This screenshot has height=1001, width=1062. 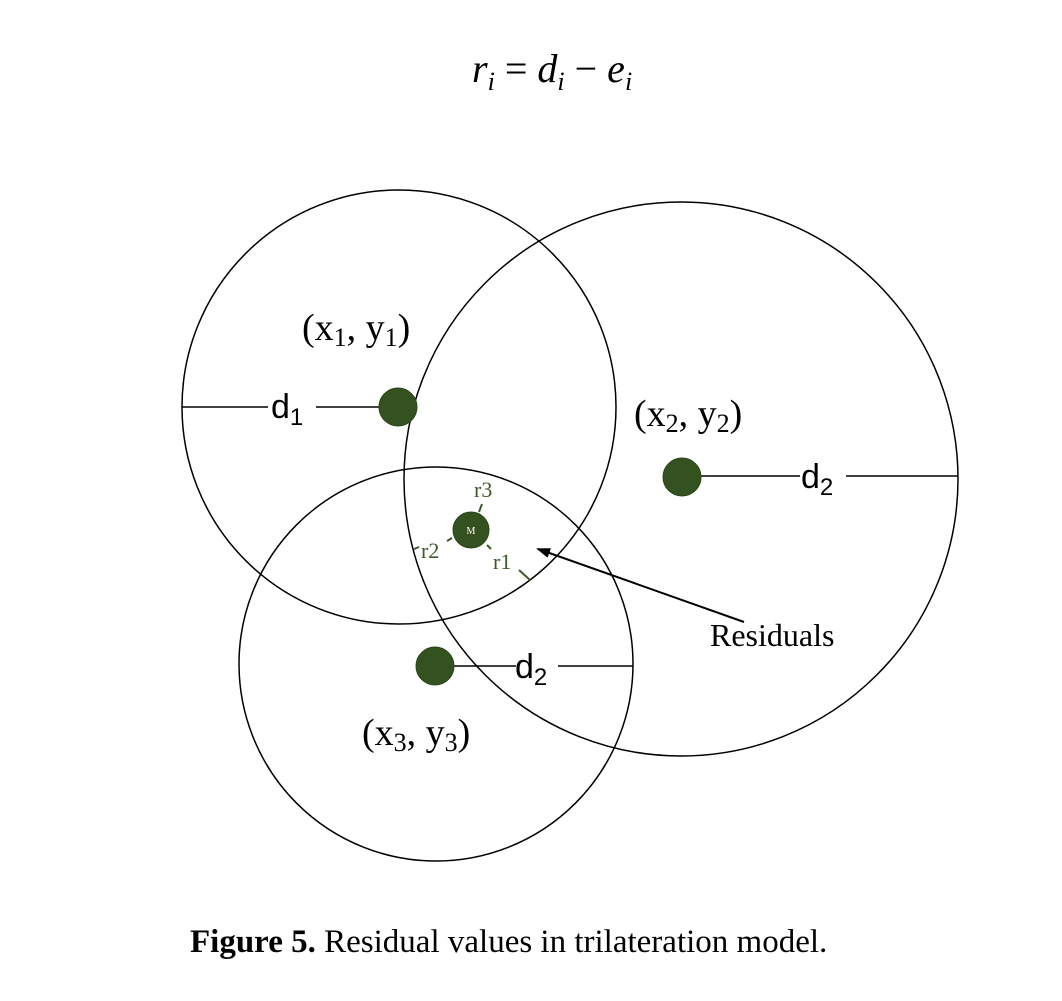 What do you see at coordinates (524, 575) in the screenshot?
I see `residual-tick-r1` at bounding box center [524, 575].